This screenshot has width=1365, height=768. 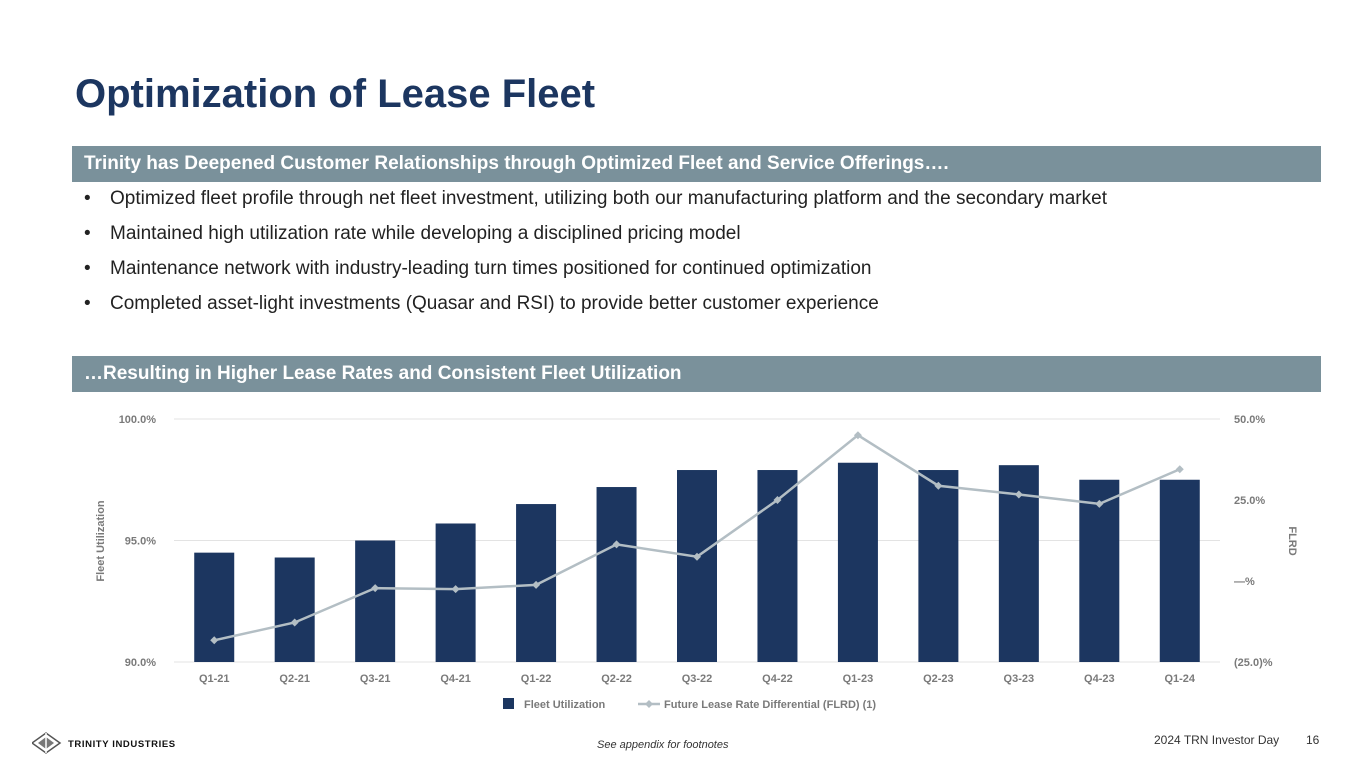 I want to click on footnote-text: See appendix for footnotes, so click(x=663, y=745).